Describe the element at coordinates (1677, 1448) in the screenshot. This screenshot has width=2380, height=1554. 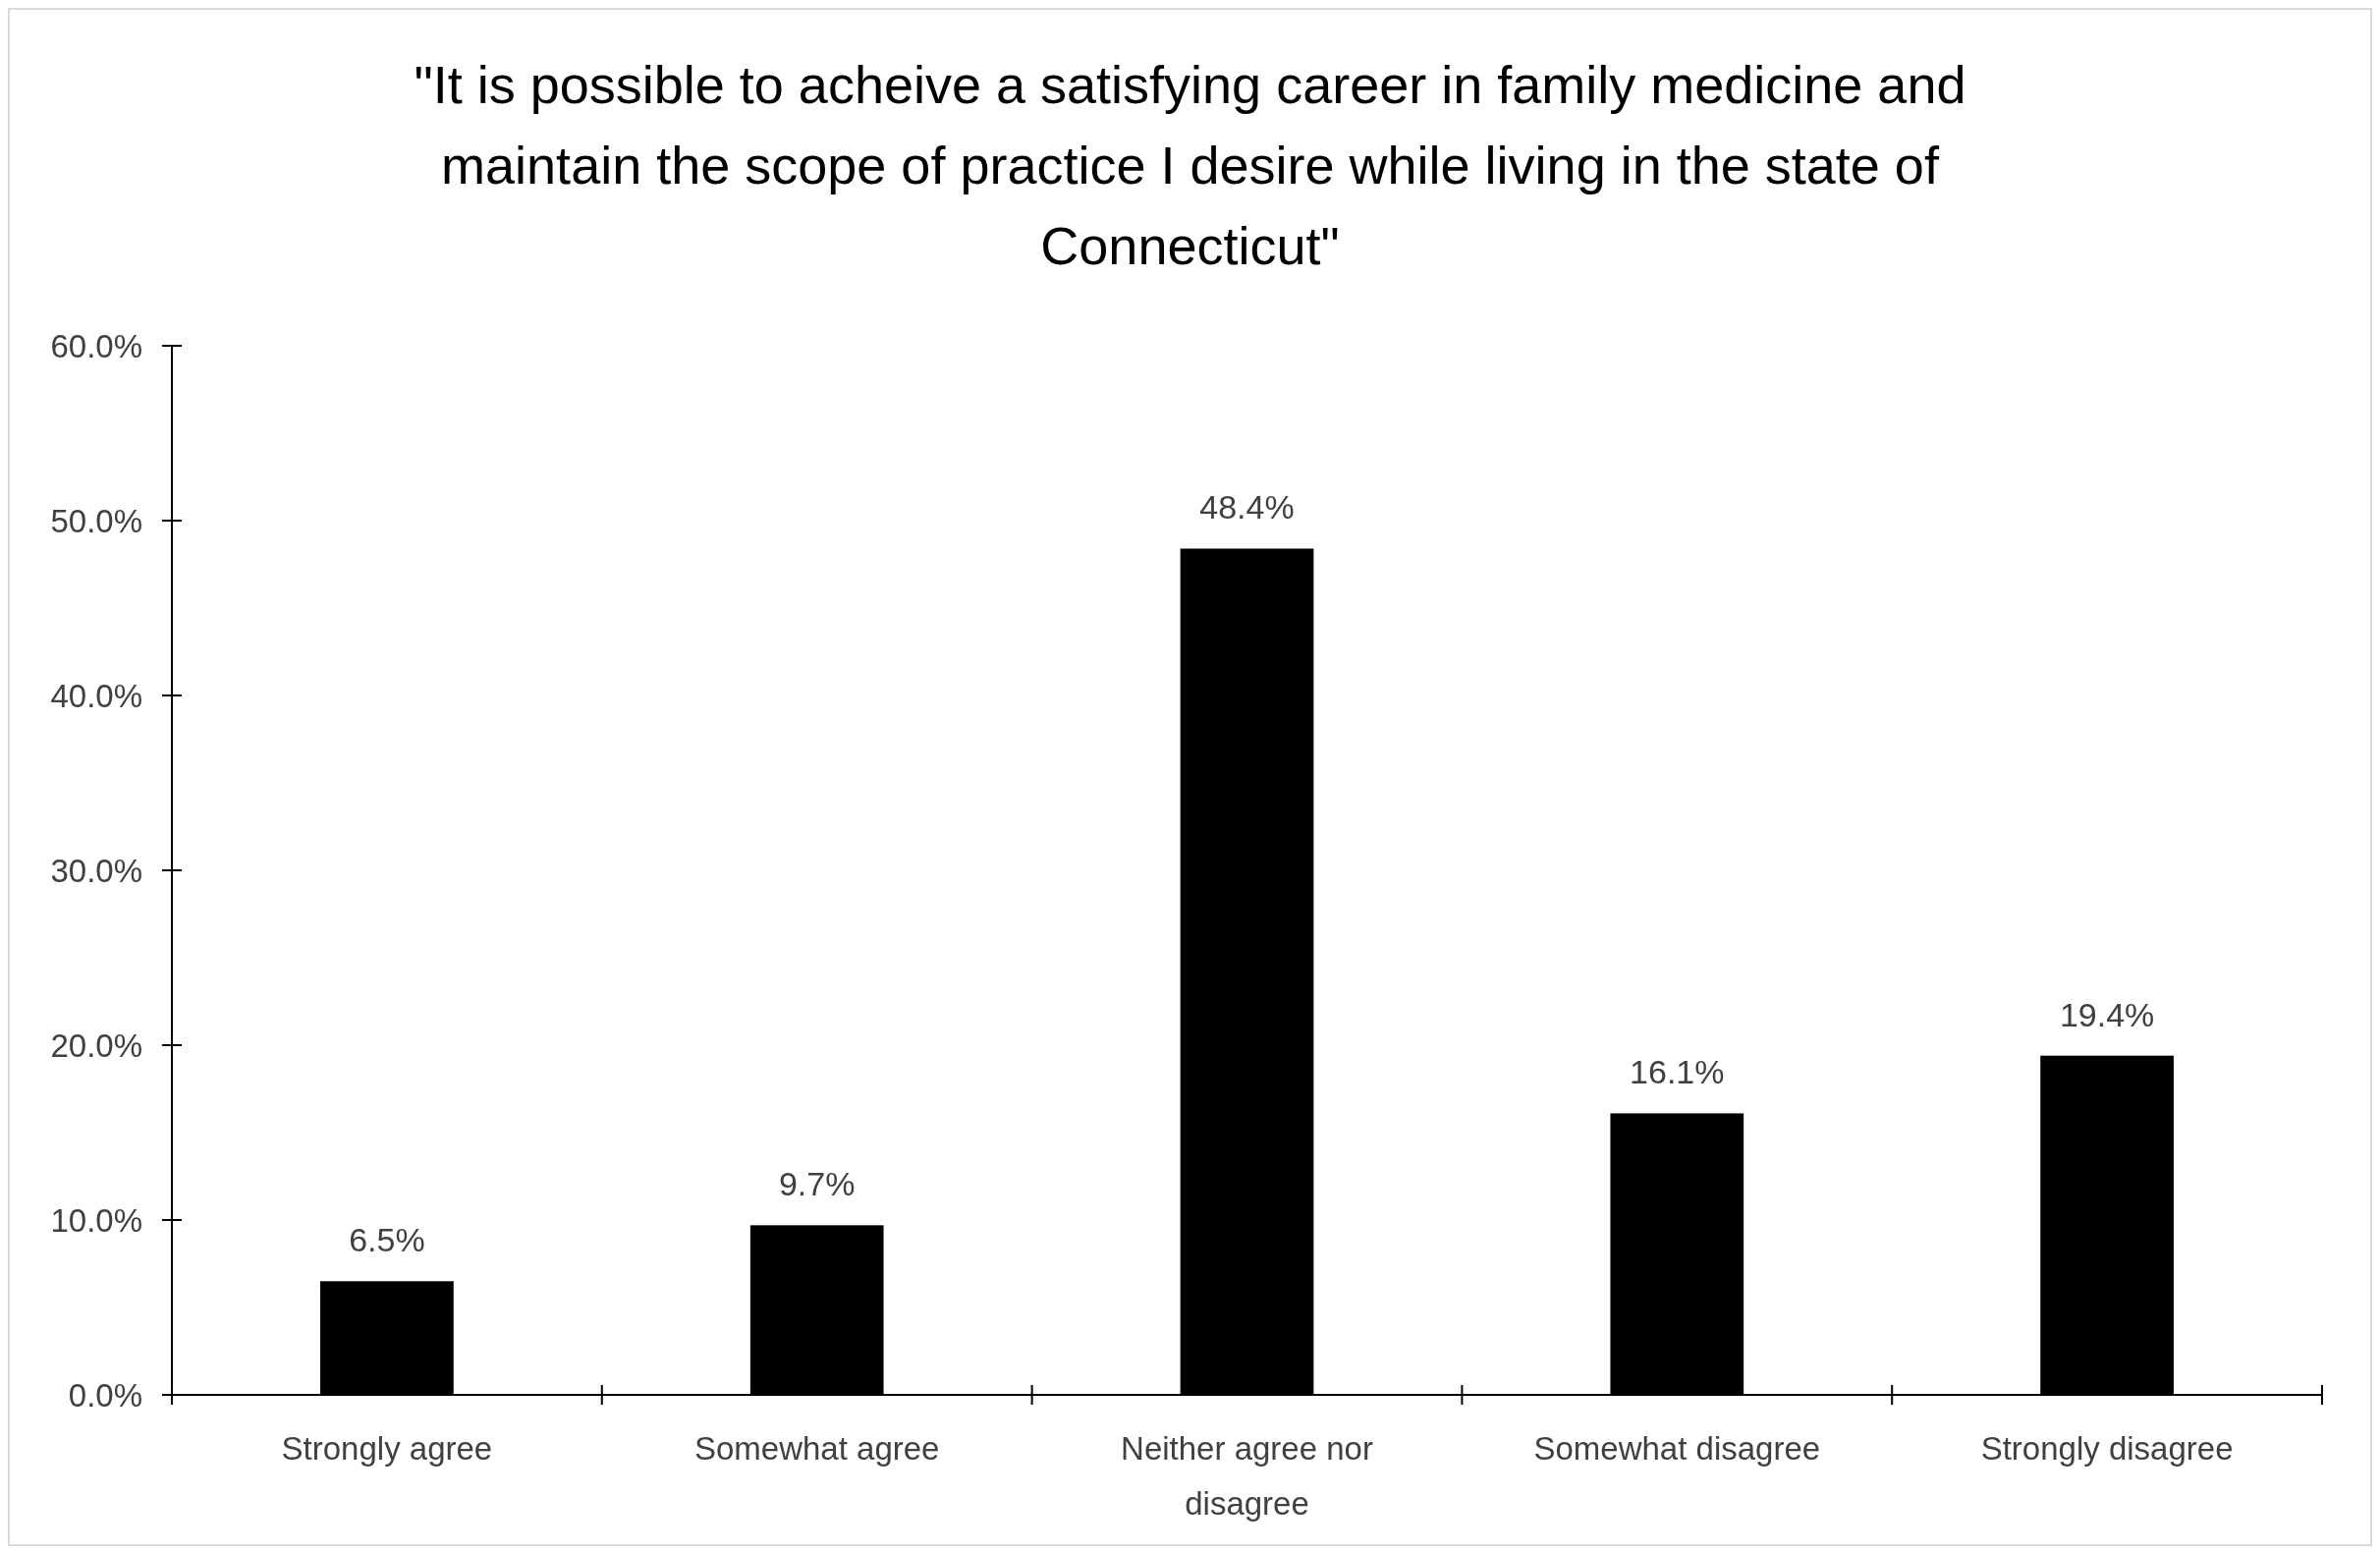
I see `x-tick-label: Somewhat disagree` at that location.